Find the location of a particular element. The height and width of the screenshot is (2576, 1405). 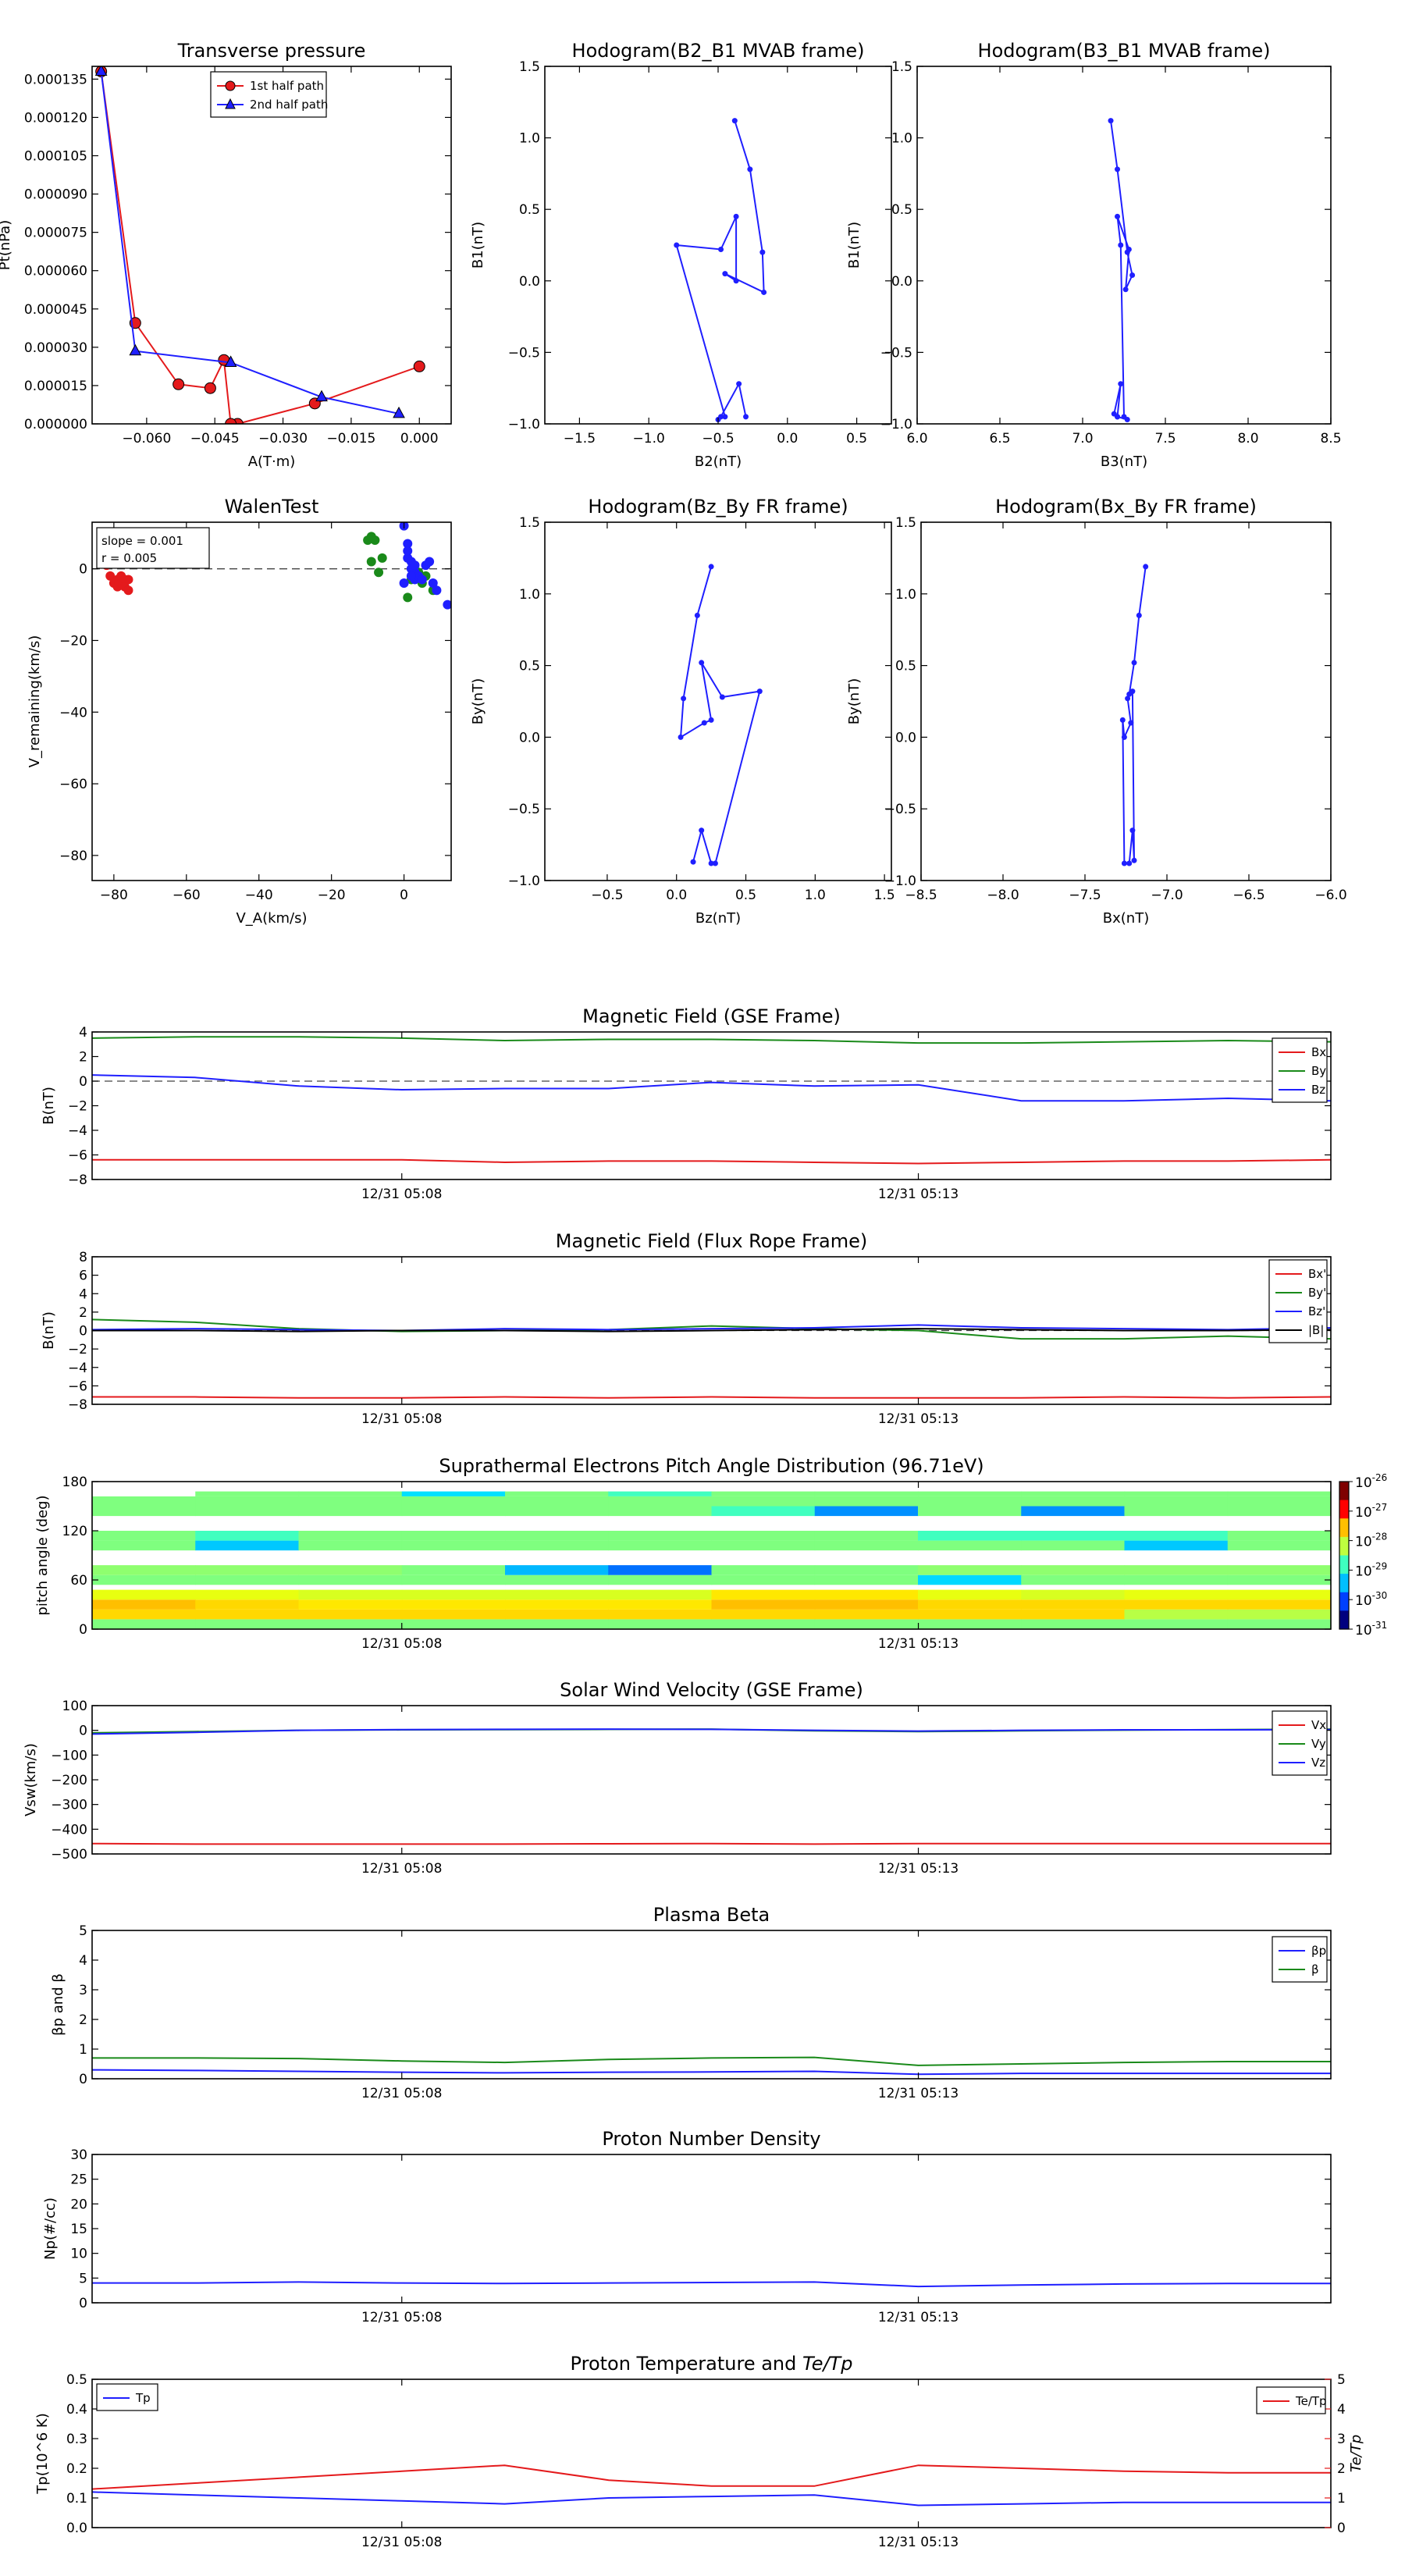

series-line-Vx is located at coordinates (712, 1843).